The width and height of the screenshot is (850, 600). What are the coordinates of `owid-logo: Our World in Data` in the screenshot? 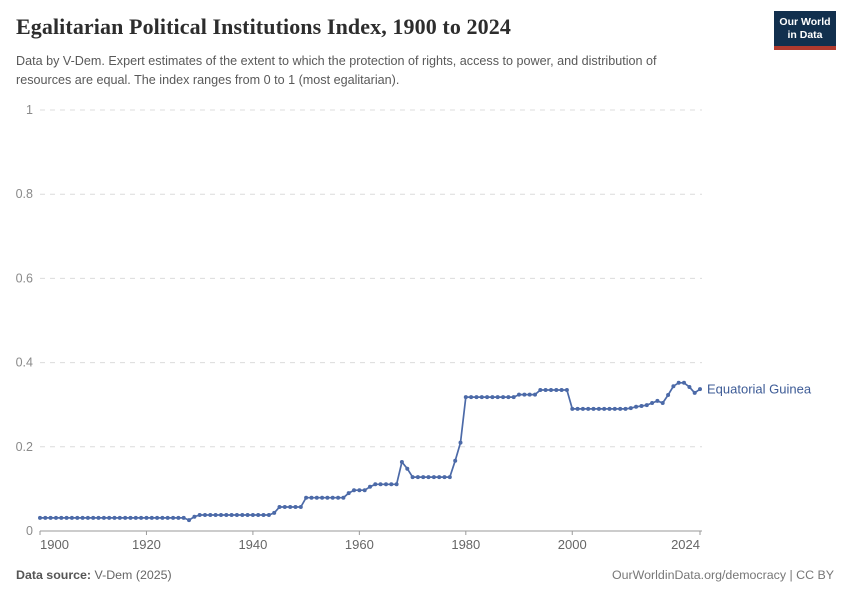 It's located at (805, 30).